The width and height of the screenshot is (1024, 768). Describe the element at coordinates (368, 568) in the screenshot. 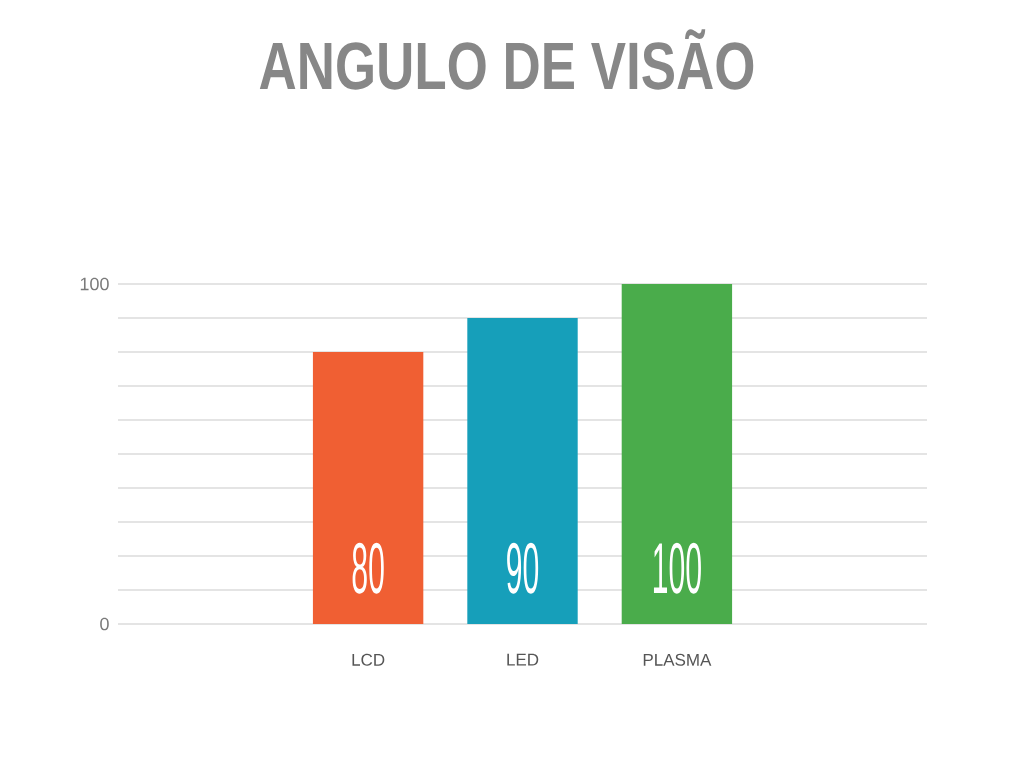

I see `data-label: 80` at that location.